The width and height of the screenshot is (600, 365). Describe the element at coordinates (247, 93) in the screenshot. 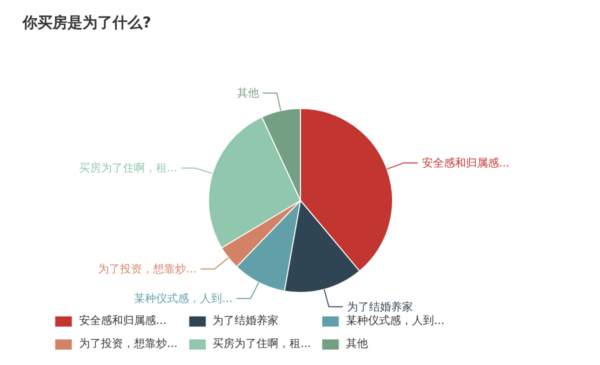

I see `slice-label: 其他` at that location.